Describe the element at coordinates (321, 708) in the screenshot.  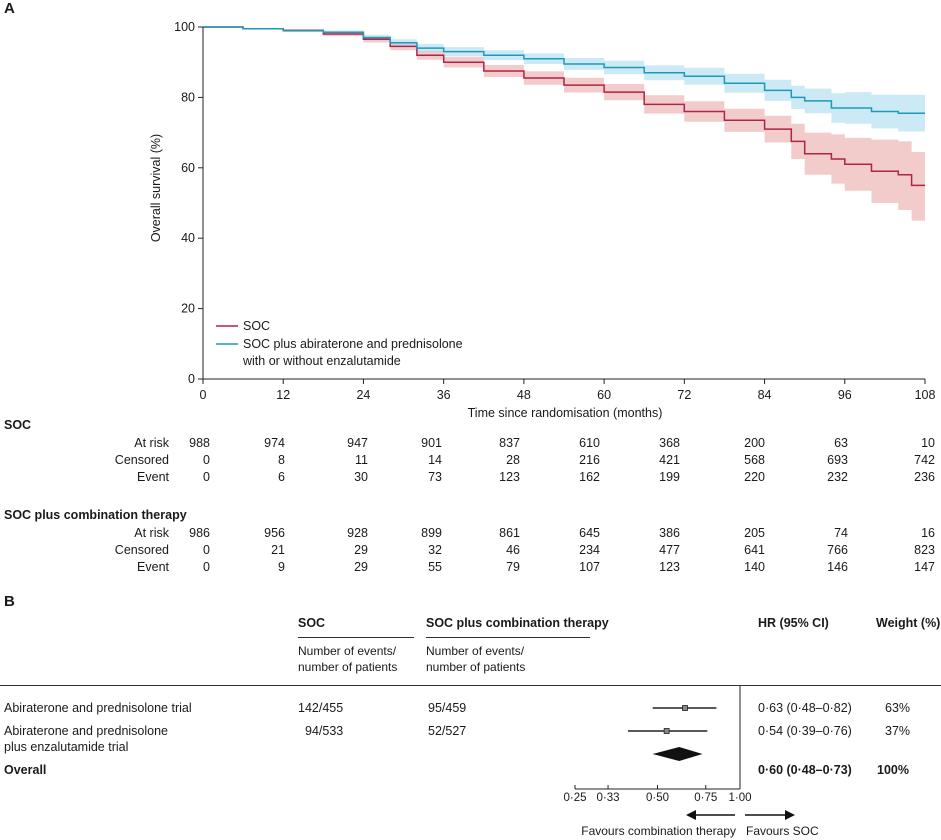
I see `forest-row-soc: 142/455` at that location.